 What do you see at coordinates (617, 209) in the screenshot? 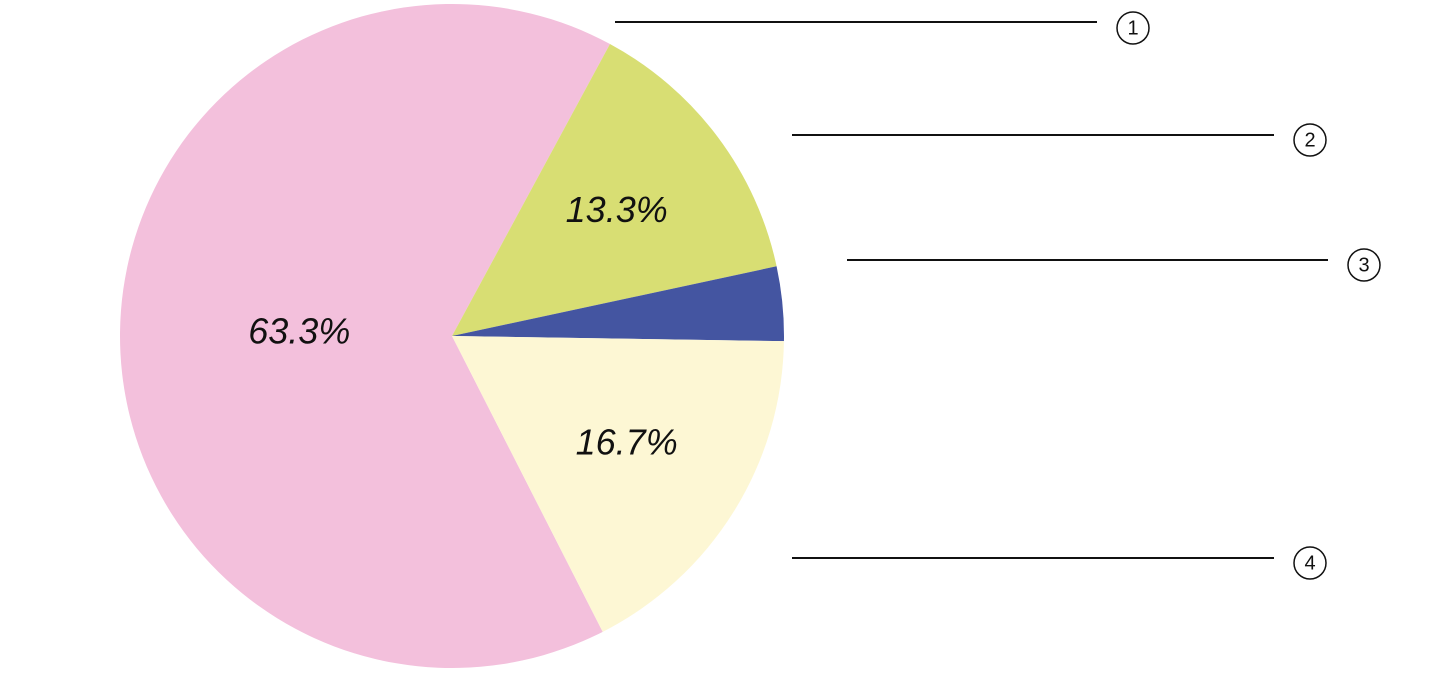
I see `slice-label: 13.3%` at bounding box center [617, 209].